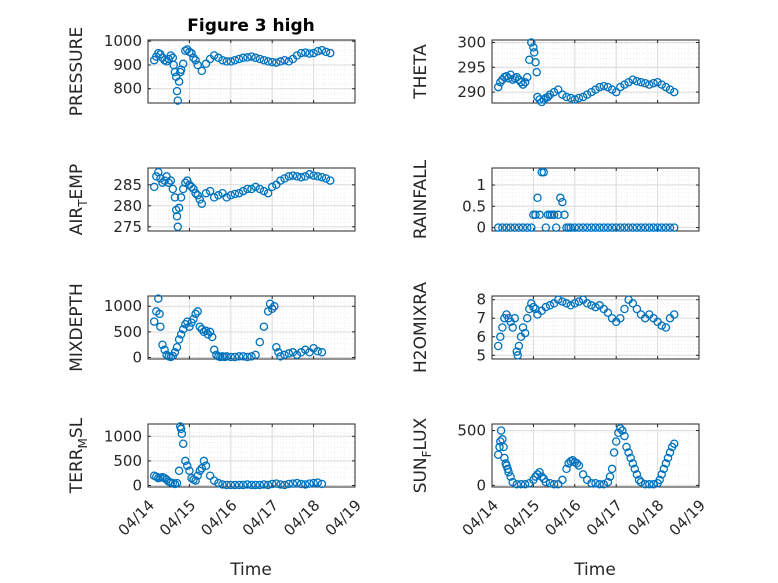 The height and width of the screenshot is (583, 778). What do you see at coordinates (481, 318) in the screenshot?
I see `y-tick-label: 7` at bounding box center [481, 318].